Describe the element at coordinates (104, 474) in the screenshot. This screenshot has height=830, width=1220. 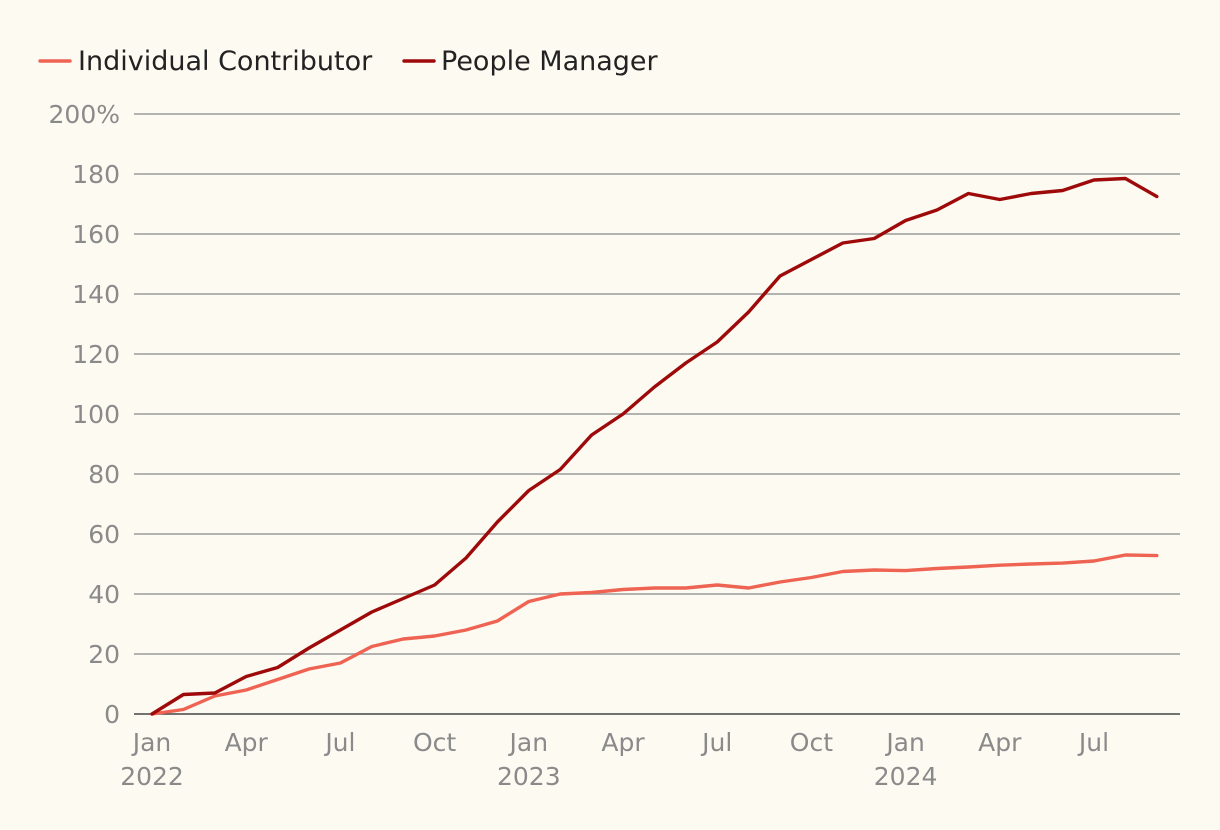
I see `y-tick-label: 80` at that location.